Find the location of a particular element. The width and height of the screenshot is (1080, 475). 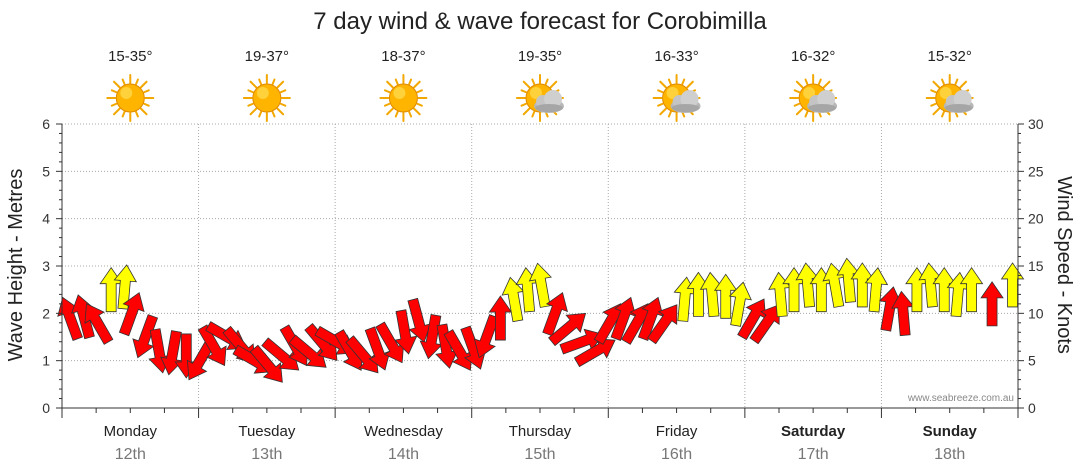

temperature-label: 16-32° is located at coordinates (813, 56).